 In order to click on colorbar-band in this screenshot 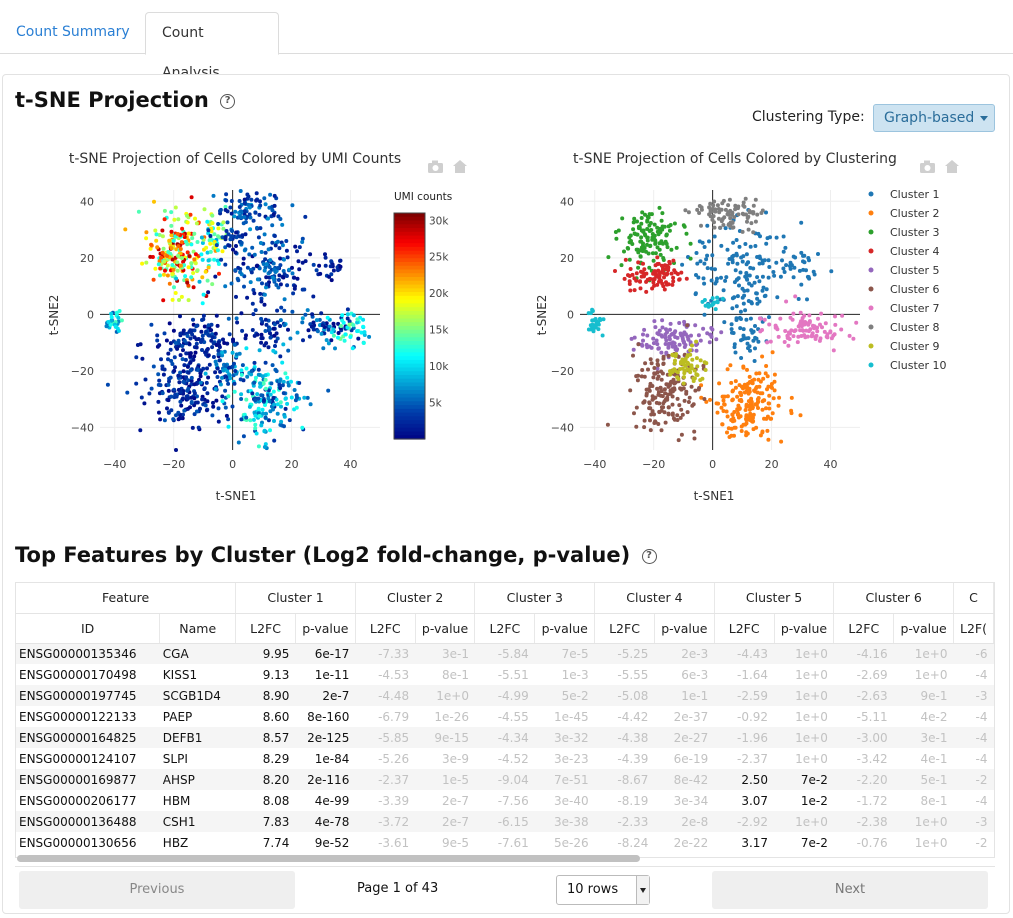, I will do `click(409, 418)`.